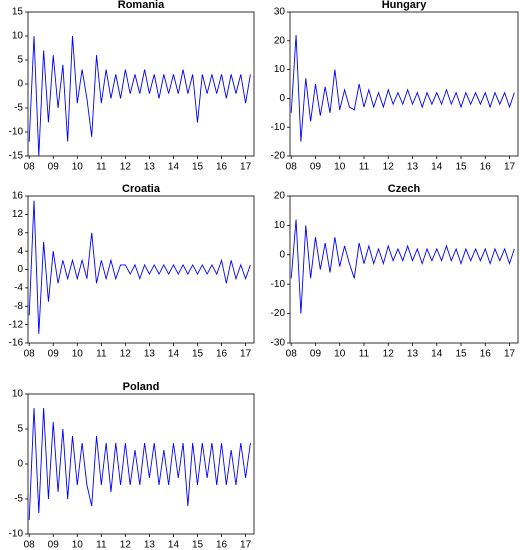 Image resolution: width=520 pixels, height=550 pixels. I want to click on y-tick-label: 15, so click(18, 12).